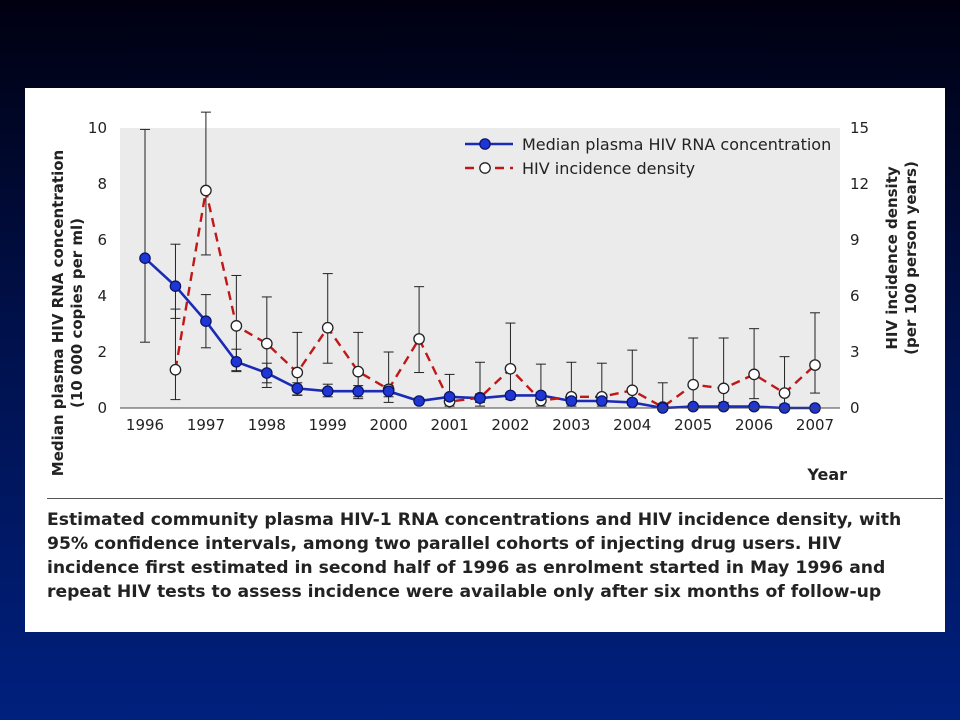 Image resolution: width=960 pixels, height=720 pixels. I want to click on x-tick-label: 2000, so click(389, 425).